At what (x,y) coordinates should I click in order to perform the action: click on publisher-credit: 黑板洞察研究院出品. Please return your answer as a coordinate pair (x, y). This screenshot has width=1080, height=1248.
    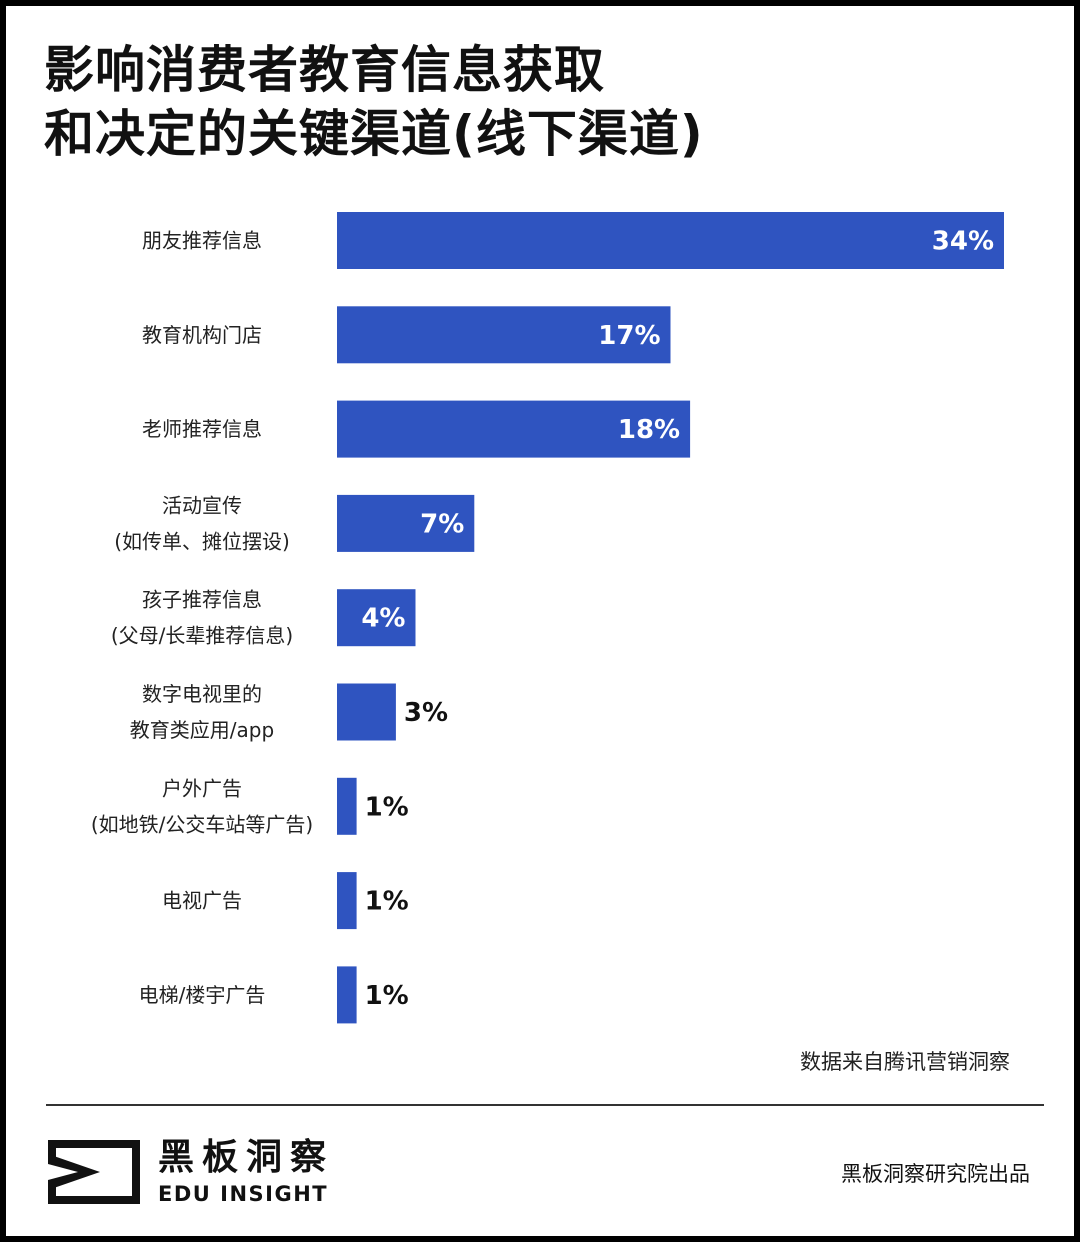
    Looking at the image, I should click on (935, 1174).